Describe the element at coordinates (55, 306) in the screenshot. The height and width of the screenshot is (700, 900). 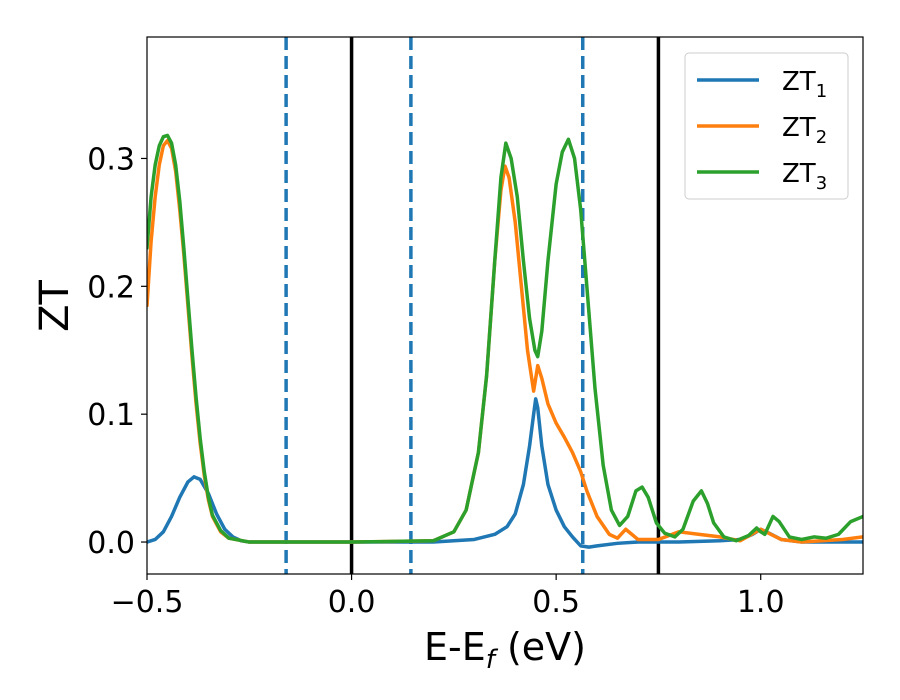
I see `y-axis-label: ZT` at that location.